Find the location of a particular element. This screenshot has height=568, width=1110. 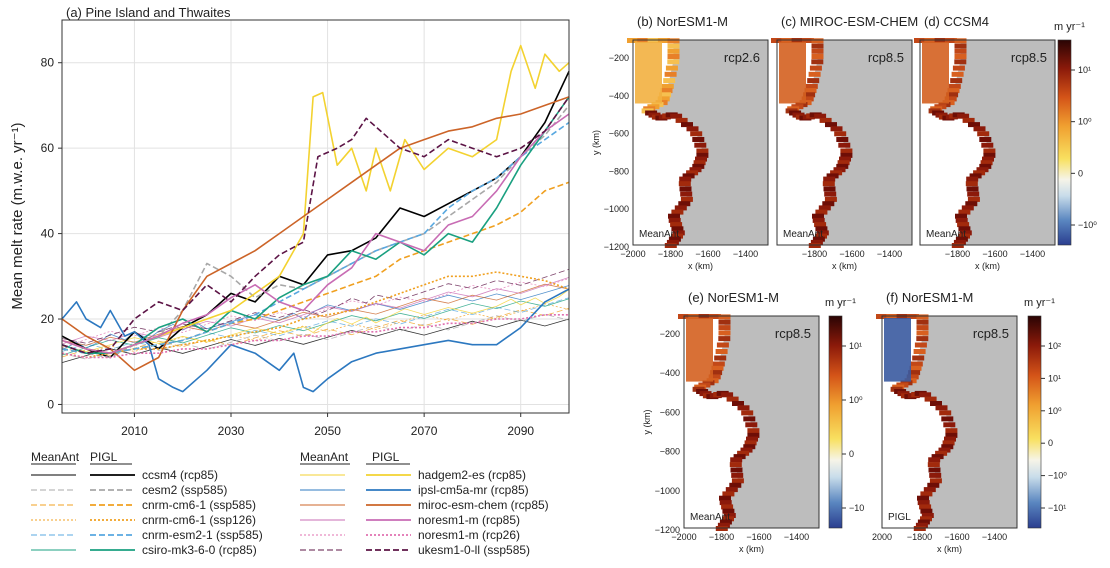

legend-label: cnrm-cm6-1 (ssp126) is located at coordinates (199, 520).